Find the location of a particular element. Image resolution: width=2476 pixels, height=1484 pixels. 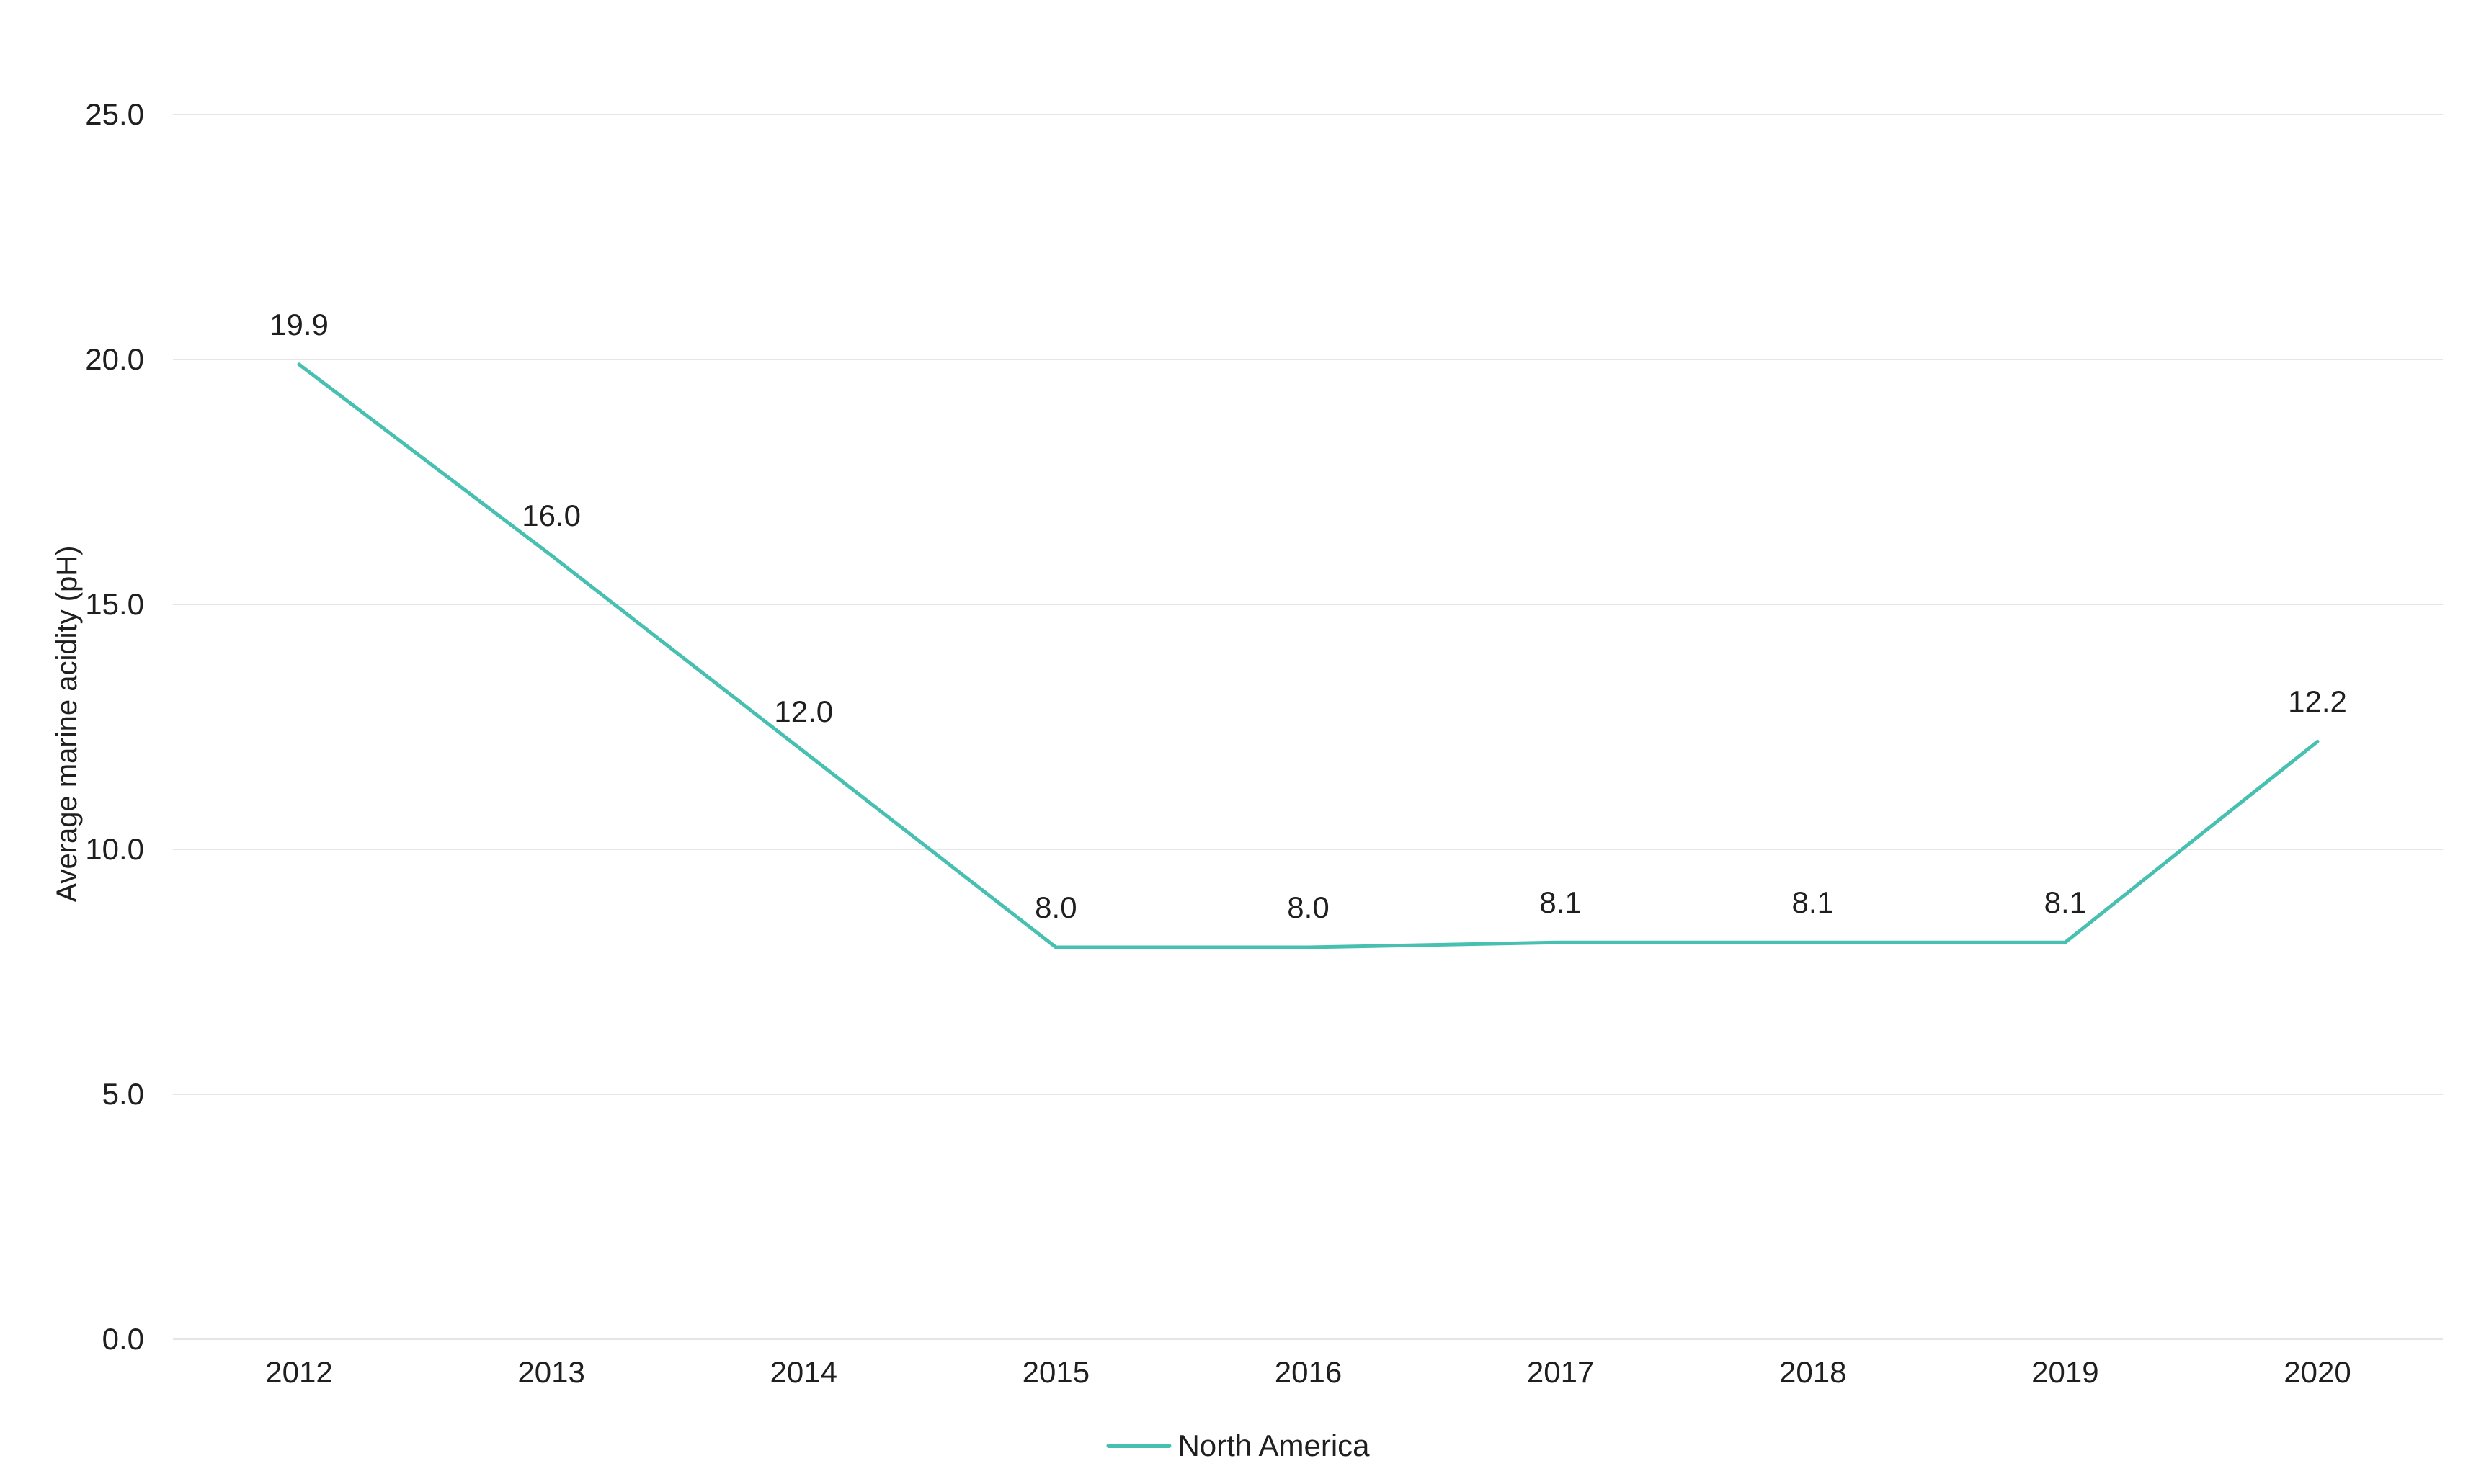

legend-label: North America is located at coordinates (1273, 1445).